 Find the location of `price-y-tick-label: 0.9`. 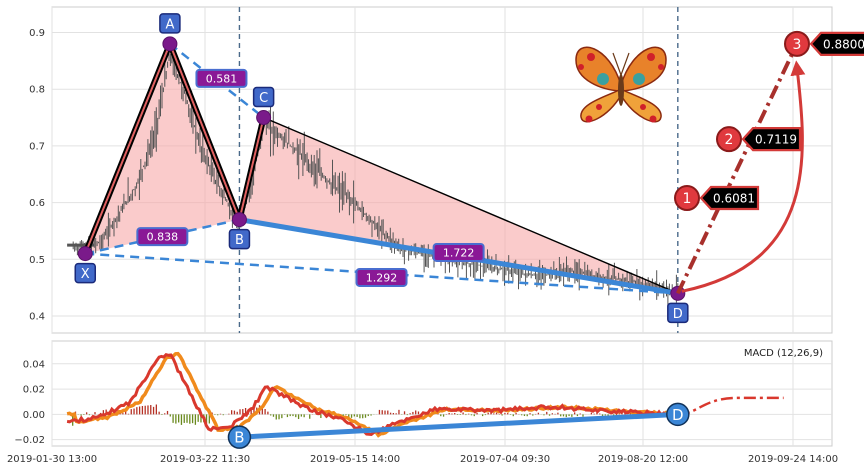

price-y-tick-label: 0.9 is located at coordinates (37, 33).